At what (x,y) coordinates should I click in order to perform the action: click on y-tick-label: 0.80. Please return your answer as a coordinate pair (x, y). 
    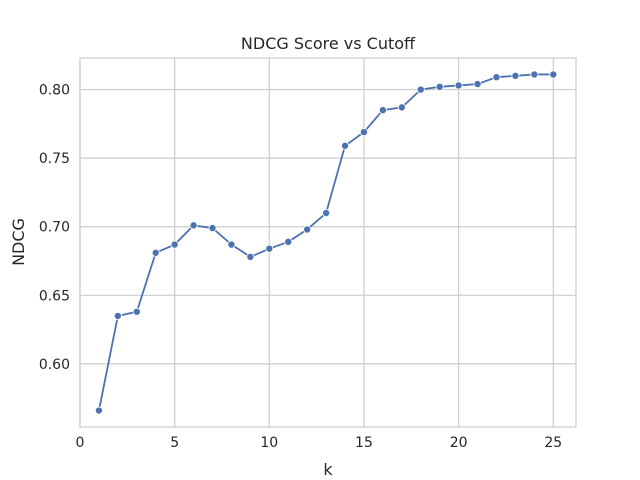
    Looking at the image, I should click on (54, 91).